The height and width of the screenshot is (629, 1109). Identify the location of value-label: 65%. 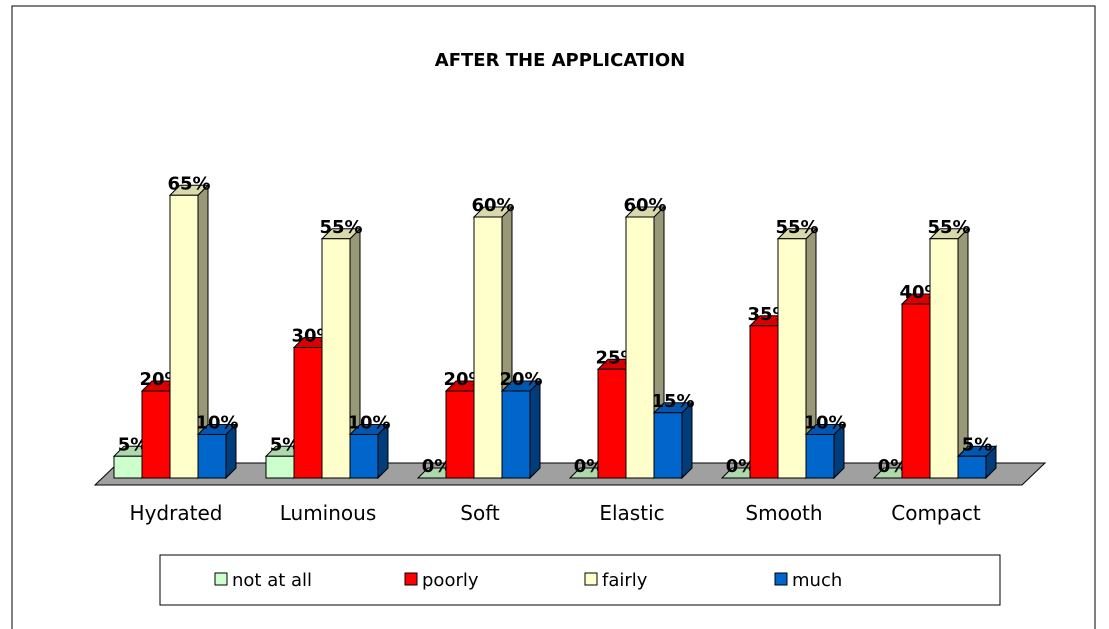
(188, 183).